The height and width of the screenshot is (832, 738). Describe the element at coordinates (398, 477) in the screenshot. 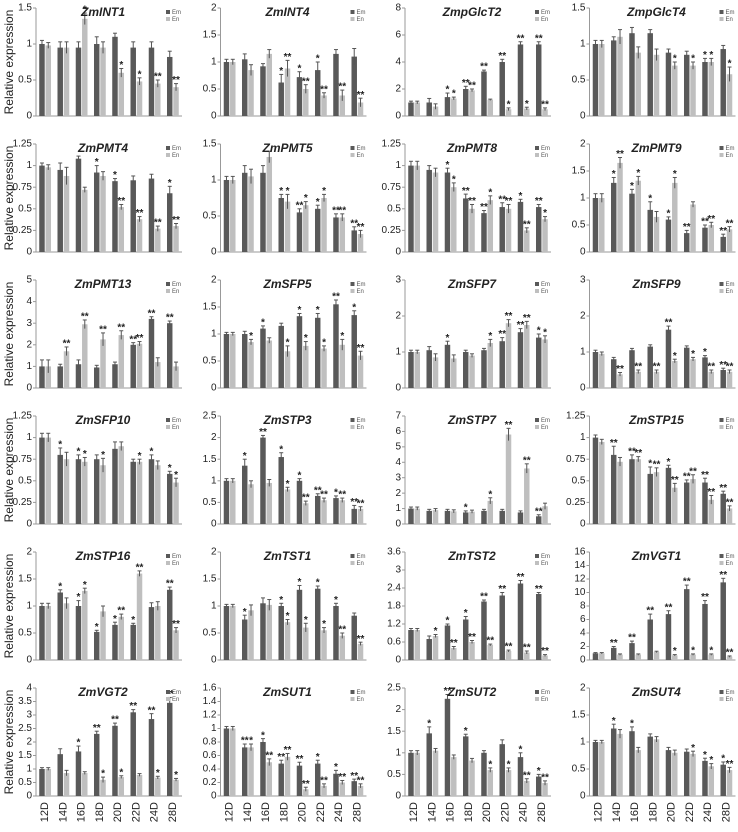

I see `y-tick-label: 3` at that location.